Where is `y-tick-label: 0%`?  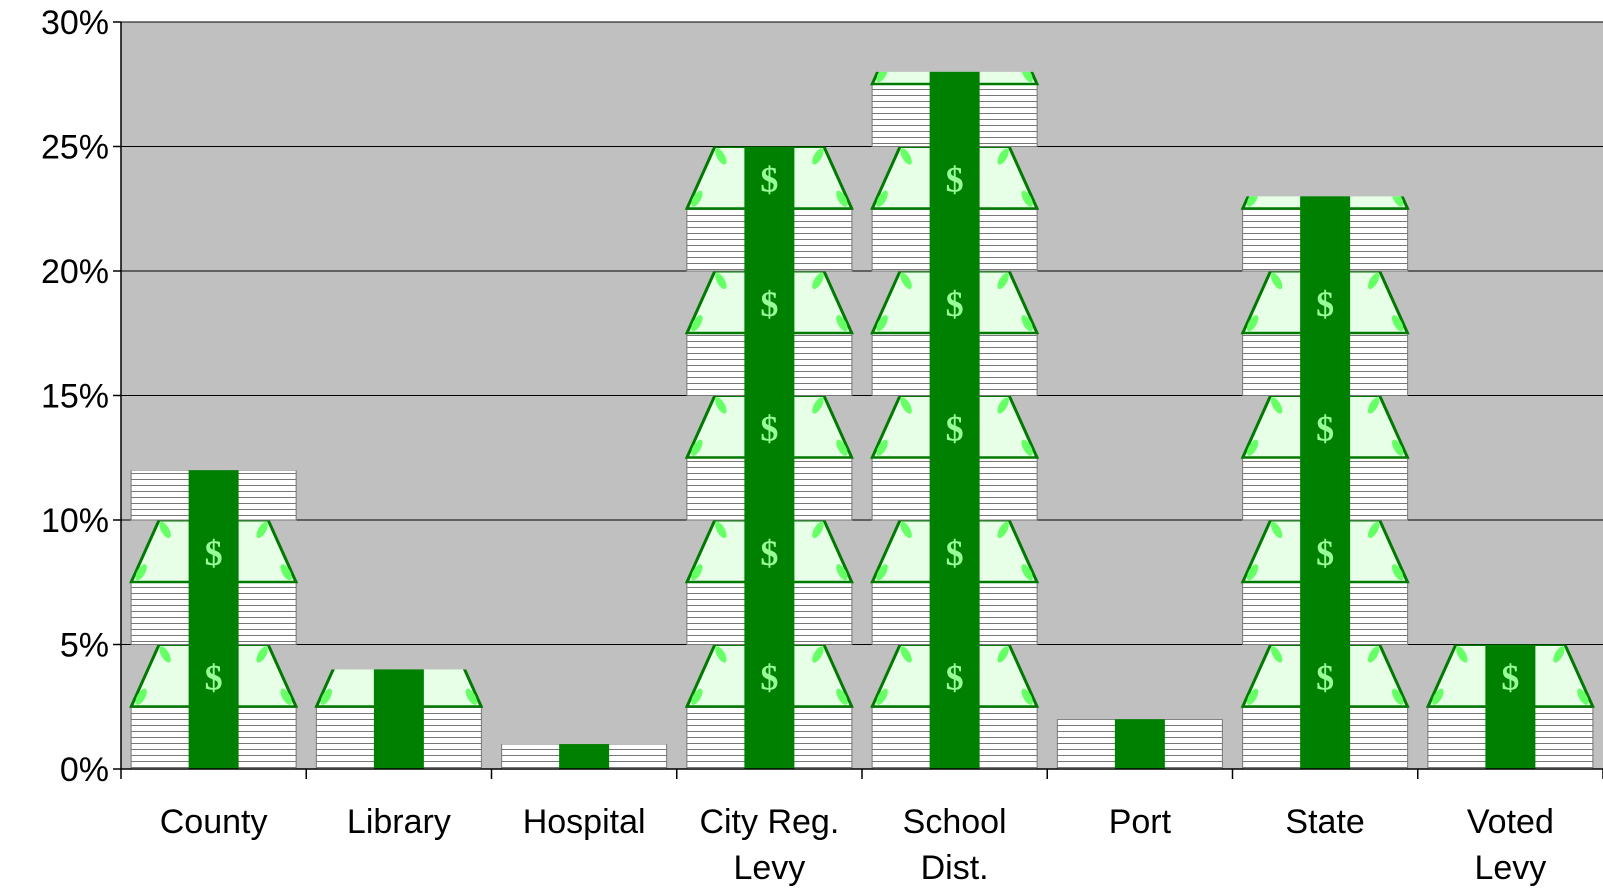 y-tick-label: 0% is located at coordinates (84, 770).